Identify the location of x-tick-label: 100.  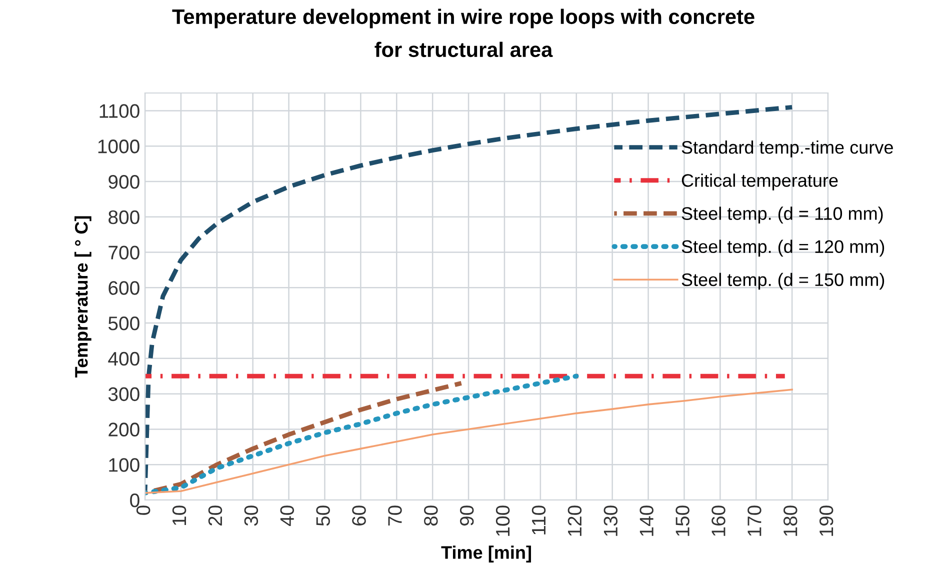
(503, 521).